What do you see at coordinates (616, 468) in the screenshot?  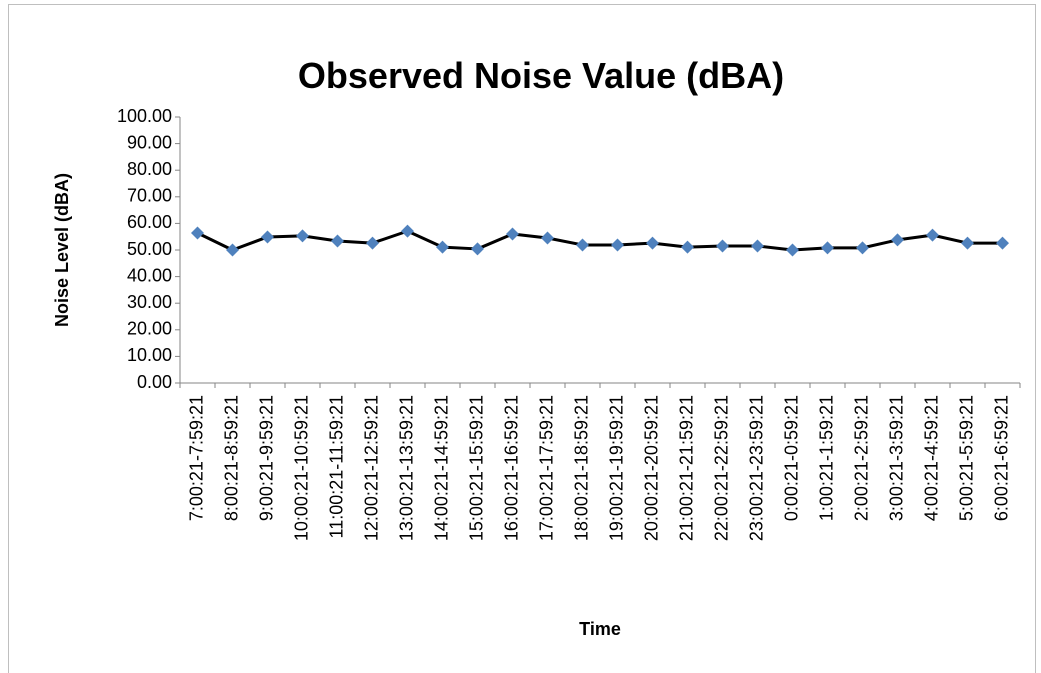 I see `x-tick-label: 19:00:21-19:59:21` at bounding box center [616, 468].